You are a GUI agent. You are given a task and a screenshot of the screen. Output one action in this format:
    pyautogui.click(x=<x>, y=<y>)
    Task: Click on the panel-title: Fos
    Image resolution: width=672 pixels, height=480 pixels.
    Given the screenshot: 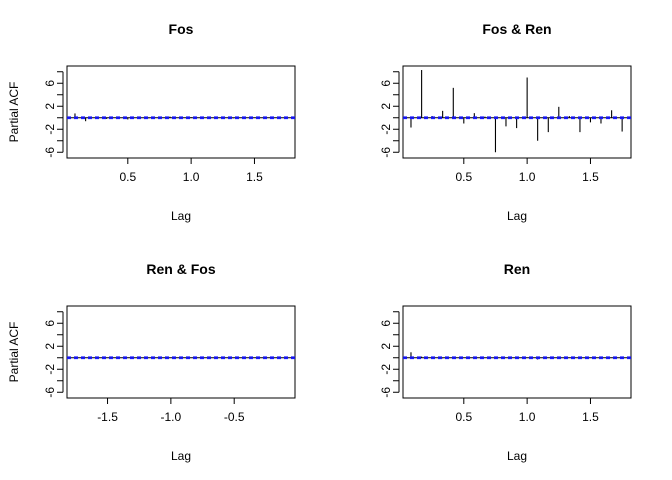 What is the action you would take?
    pyautogui.click(x=181, y=29)
    